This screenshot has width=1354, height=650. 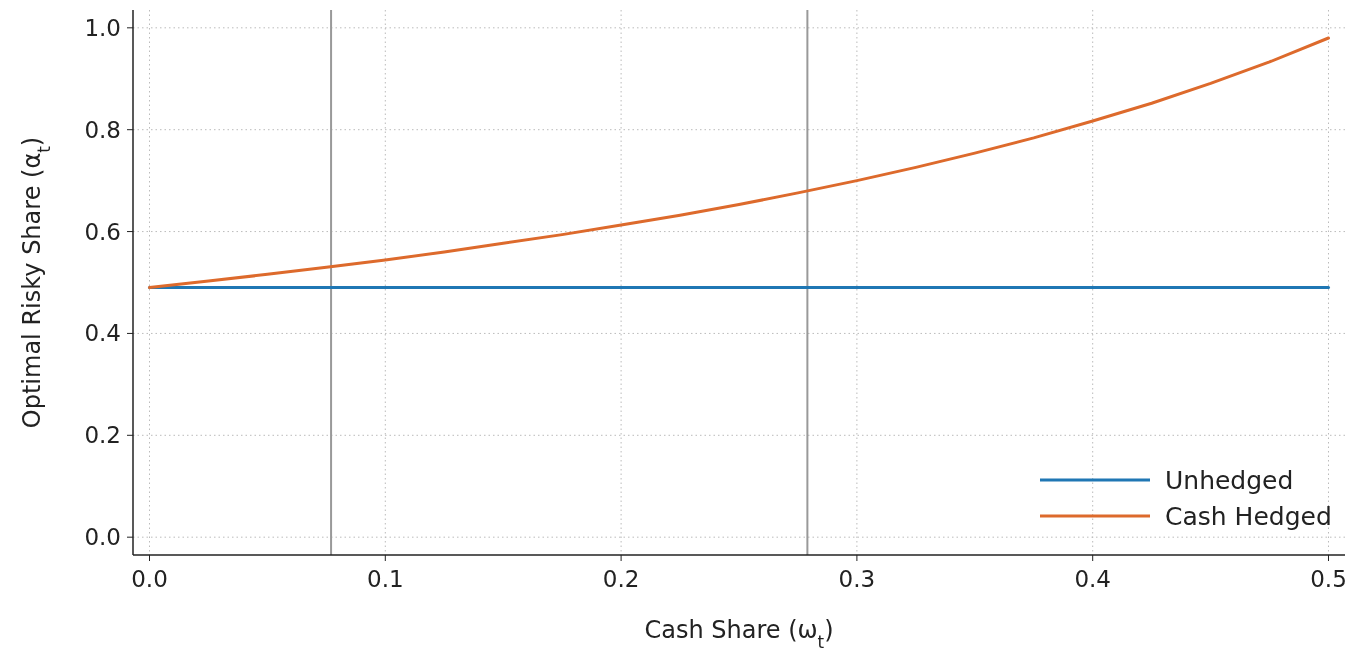 I want to click on legend-label: Cash Hedged, so click(x=1248, y=516).